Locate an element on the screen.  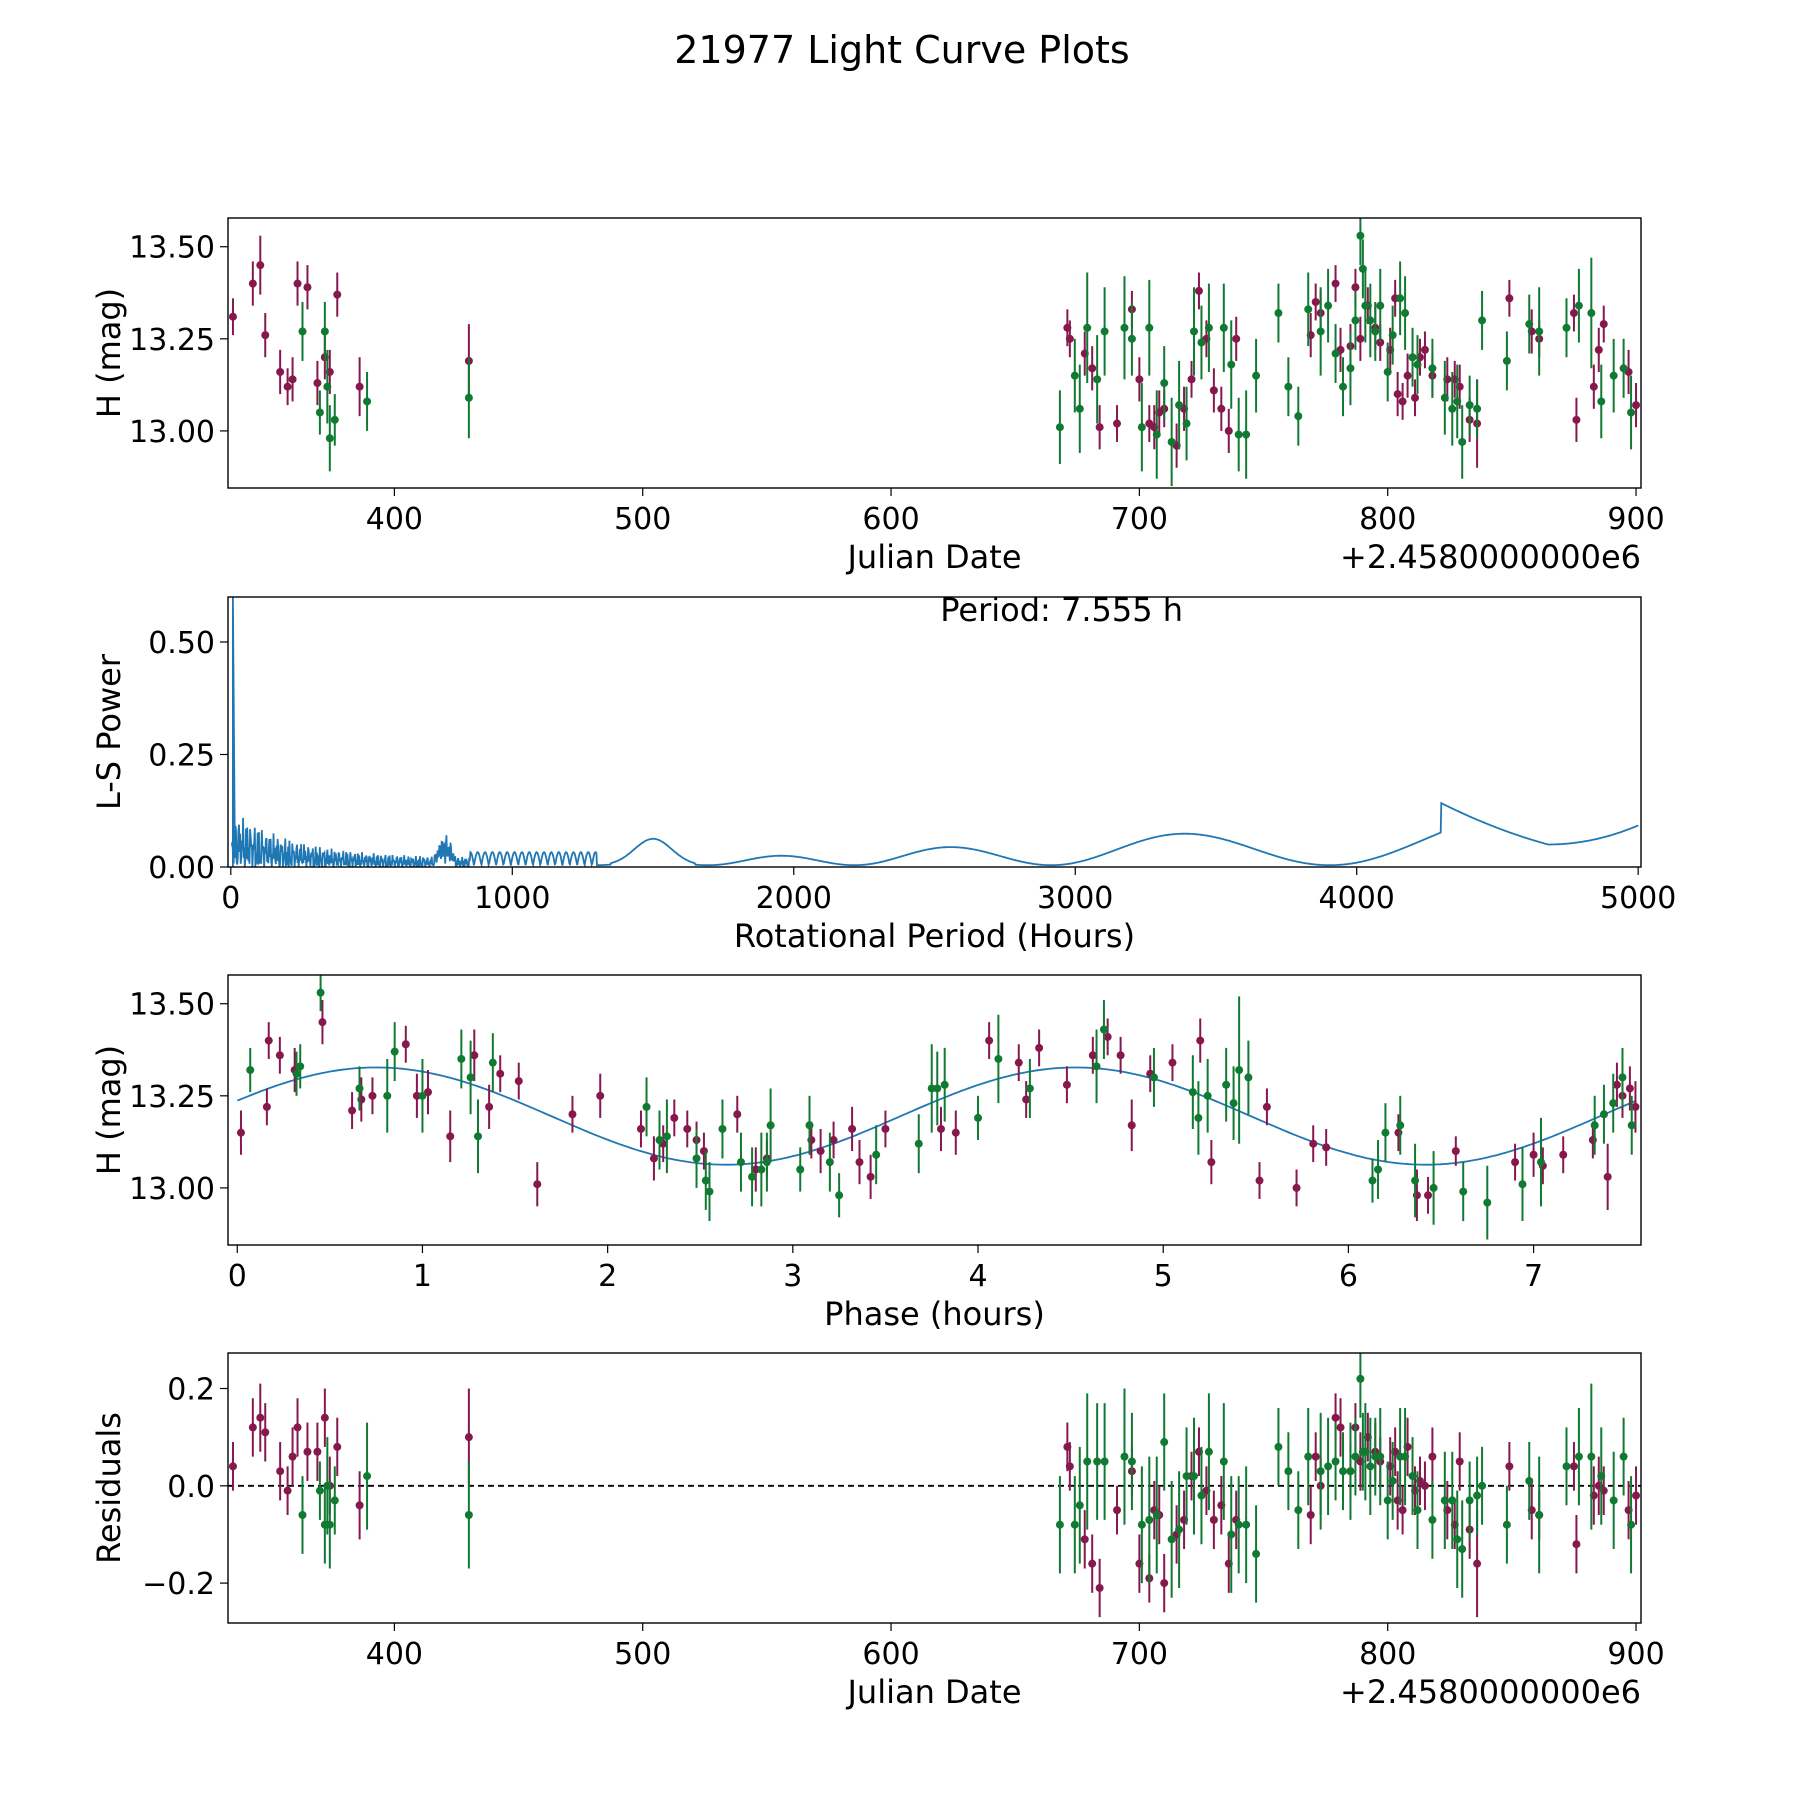
y-tick-label: 13.50 is located at coordinates (172, 1005).